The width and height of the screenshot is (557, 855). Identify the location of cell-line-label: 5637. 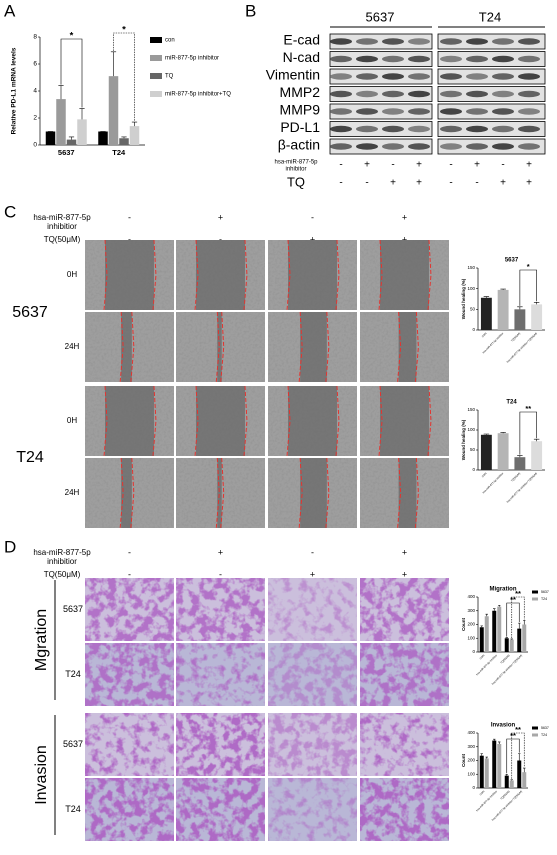
(73, 744).